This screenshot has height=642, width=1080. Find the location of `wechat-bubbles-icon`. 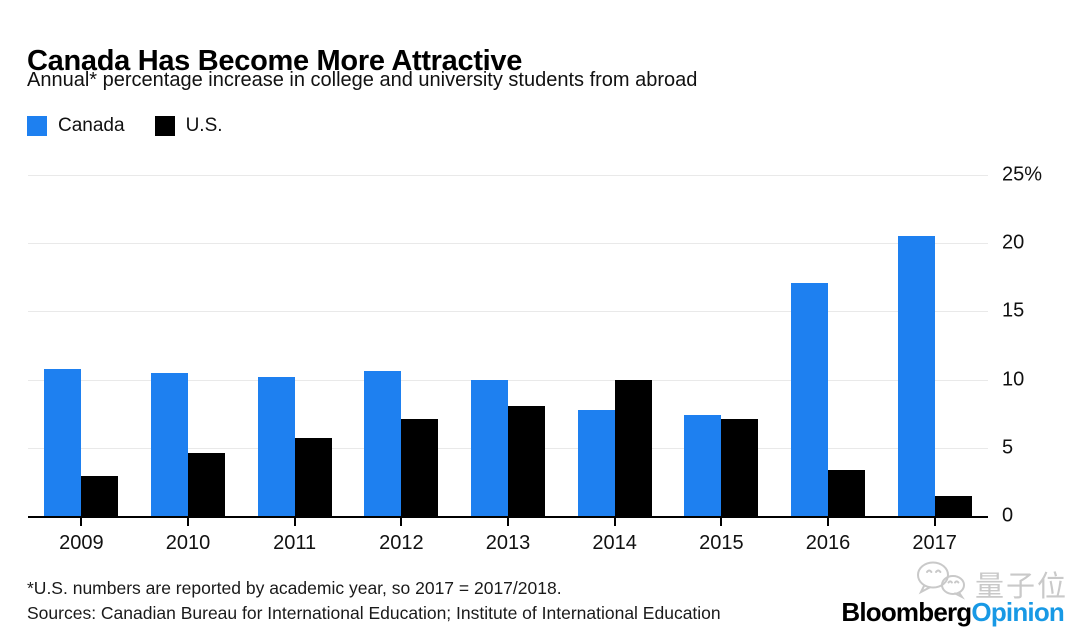

wechat-bubbles-icon is located at coordinates (941, 584).